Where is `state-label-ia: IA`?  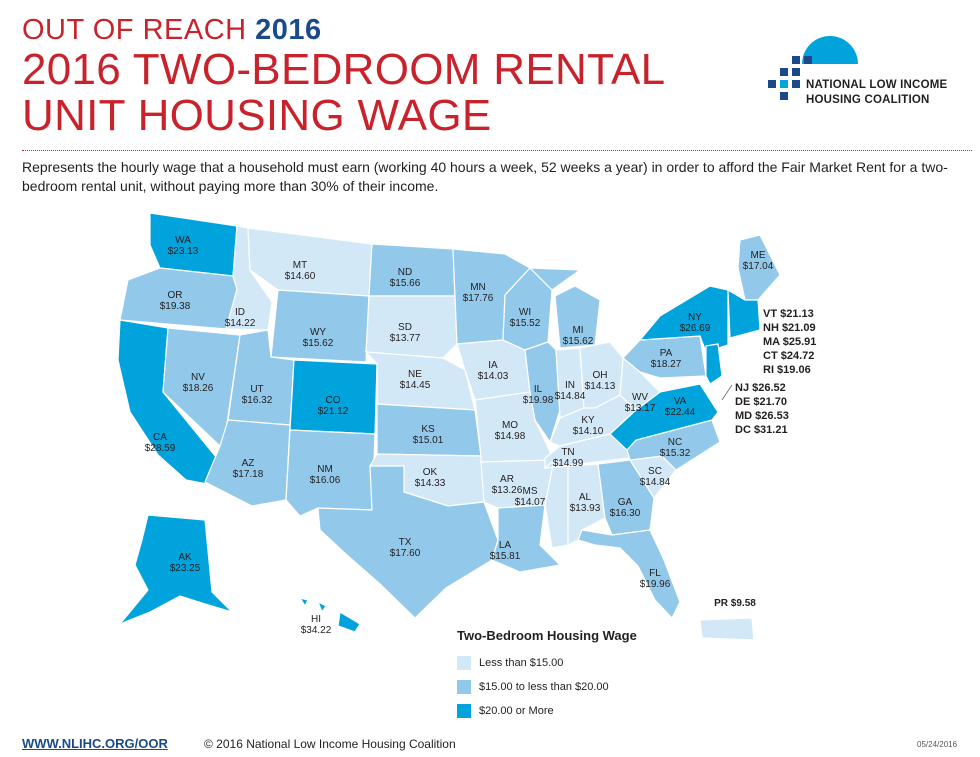
state-label-ia: IA is located at coordinates (493, 365).